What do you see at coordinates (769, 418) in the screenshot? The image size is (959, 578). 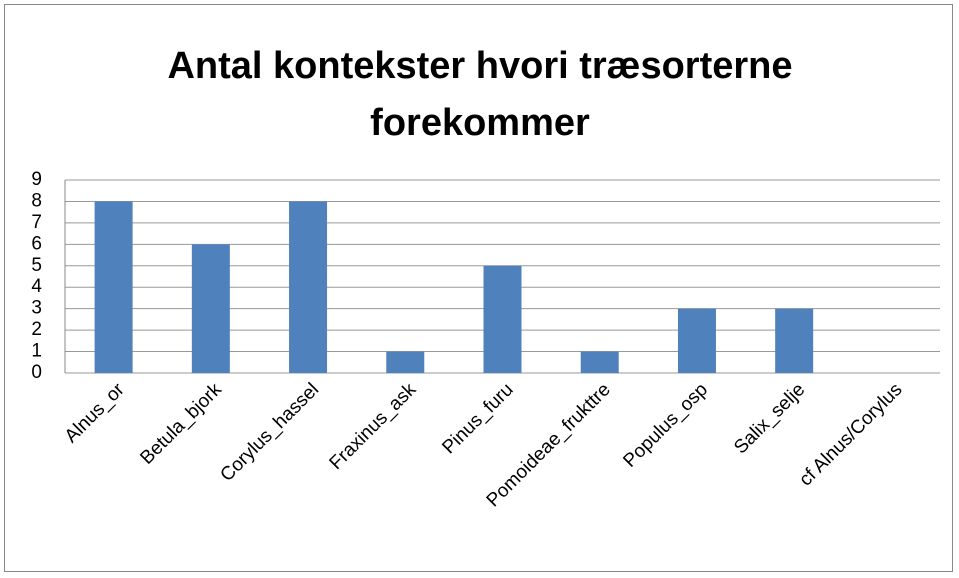 I see `x-tick-label: Salix_selje` at bounding box center [769, 418].